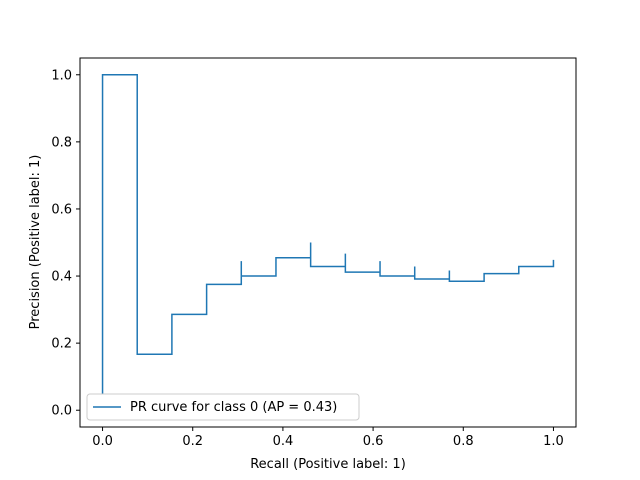  What do you see at coordinates (102, 441) in the screenshot?
I see `x-tick-label: 0.0` at bounding box center [102, 441].